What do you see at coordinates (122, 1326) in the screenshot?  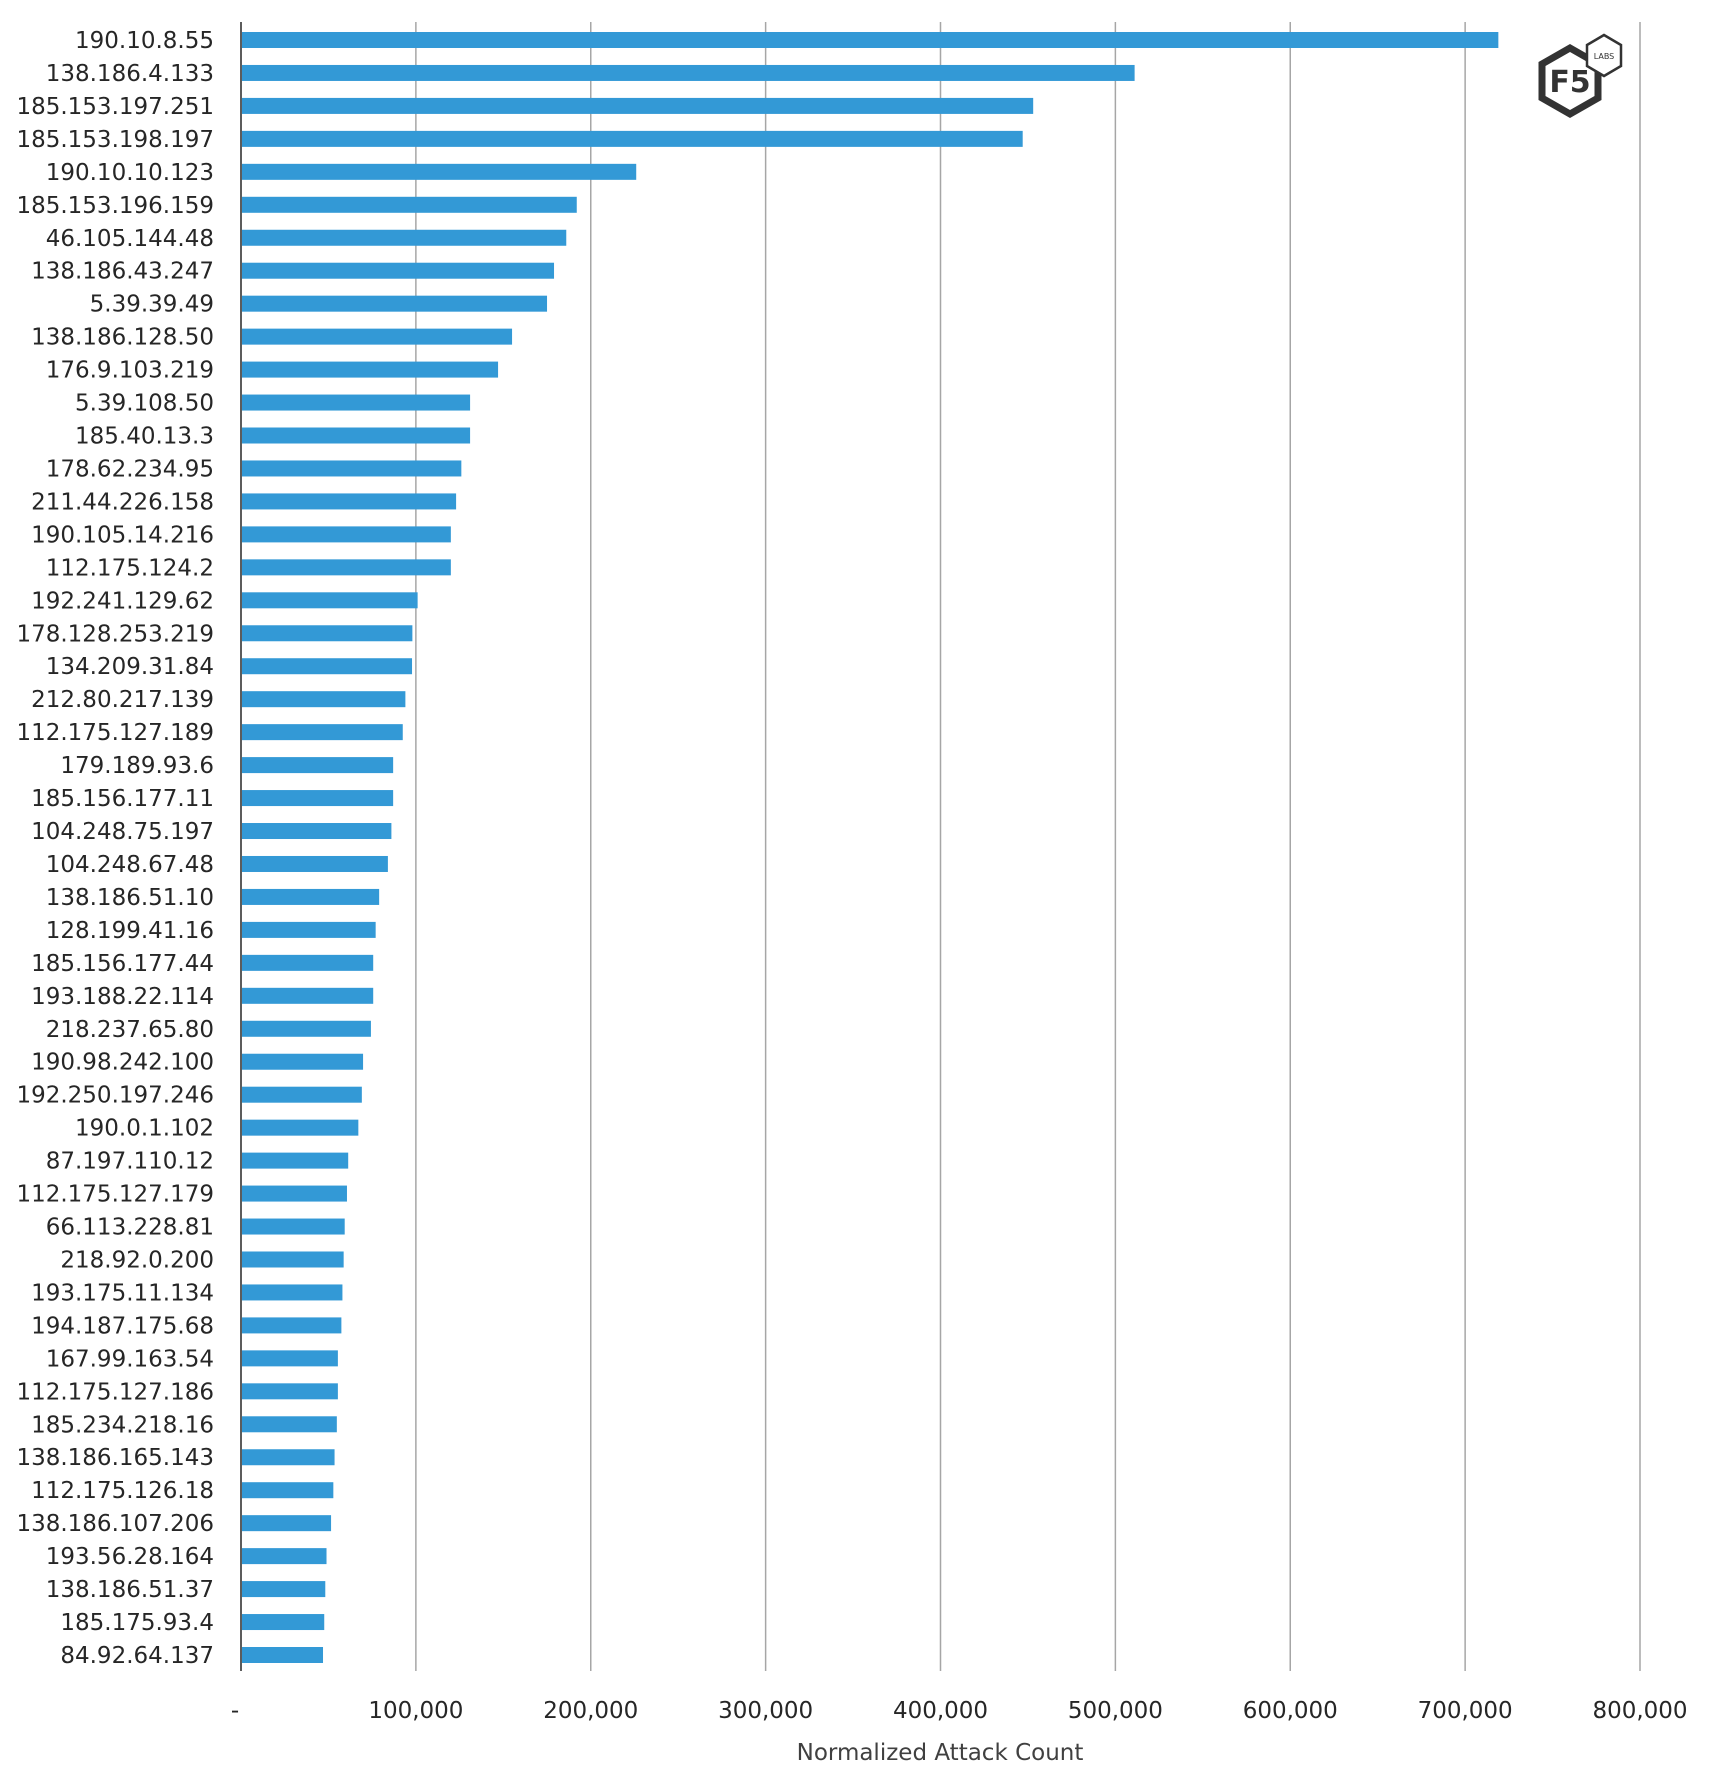 I see `category-label: 194.187.175.68` at bounding box center [122, 1326].